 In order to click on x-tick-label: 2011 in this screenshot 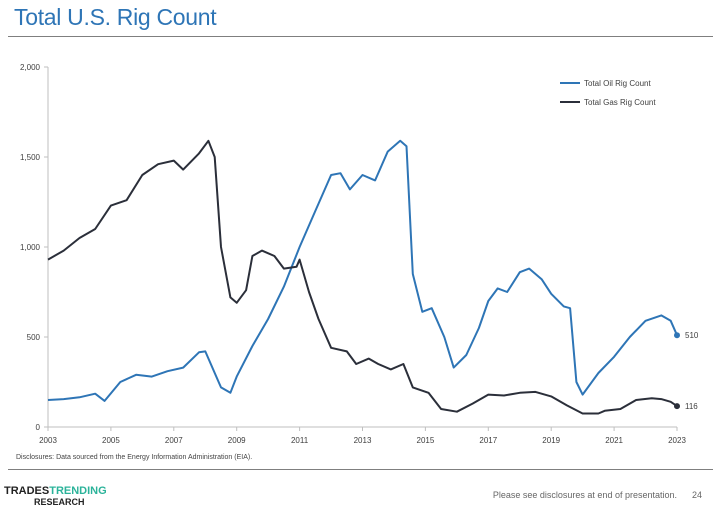, I will do `click(300, 440)`.